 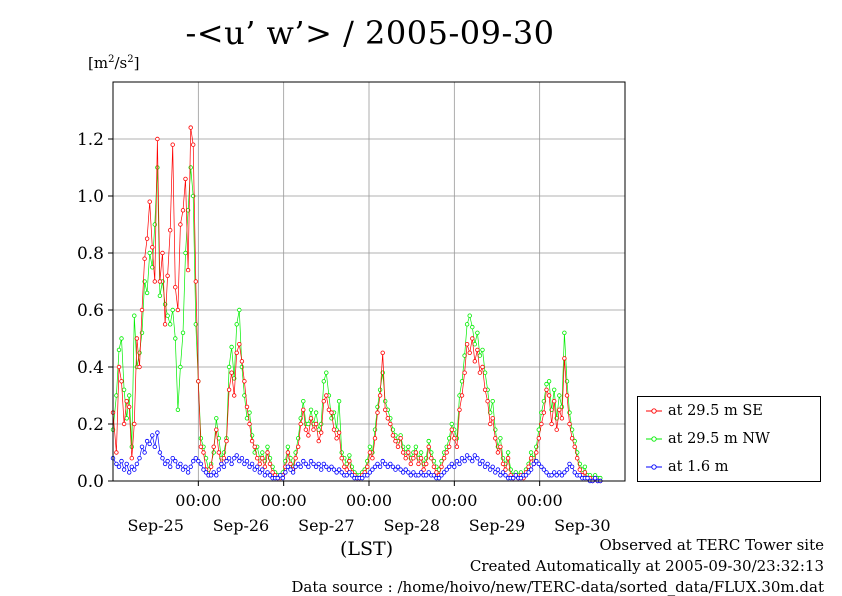 What do you see at coordinates (90, 368) in the screenshot?
I see `y-tick-label: 0.4` at bounding box center [90, 368].